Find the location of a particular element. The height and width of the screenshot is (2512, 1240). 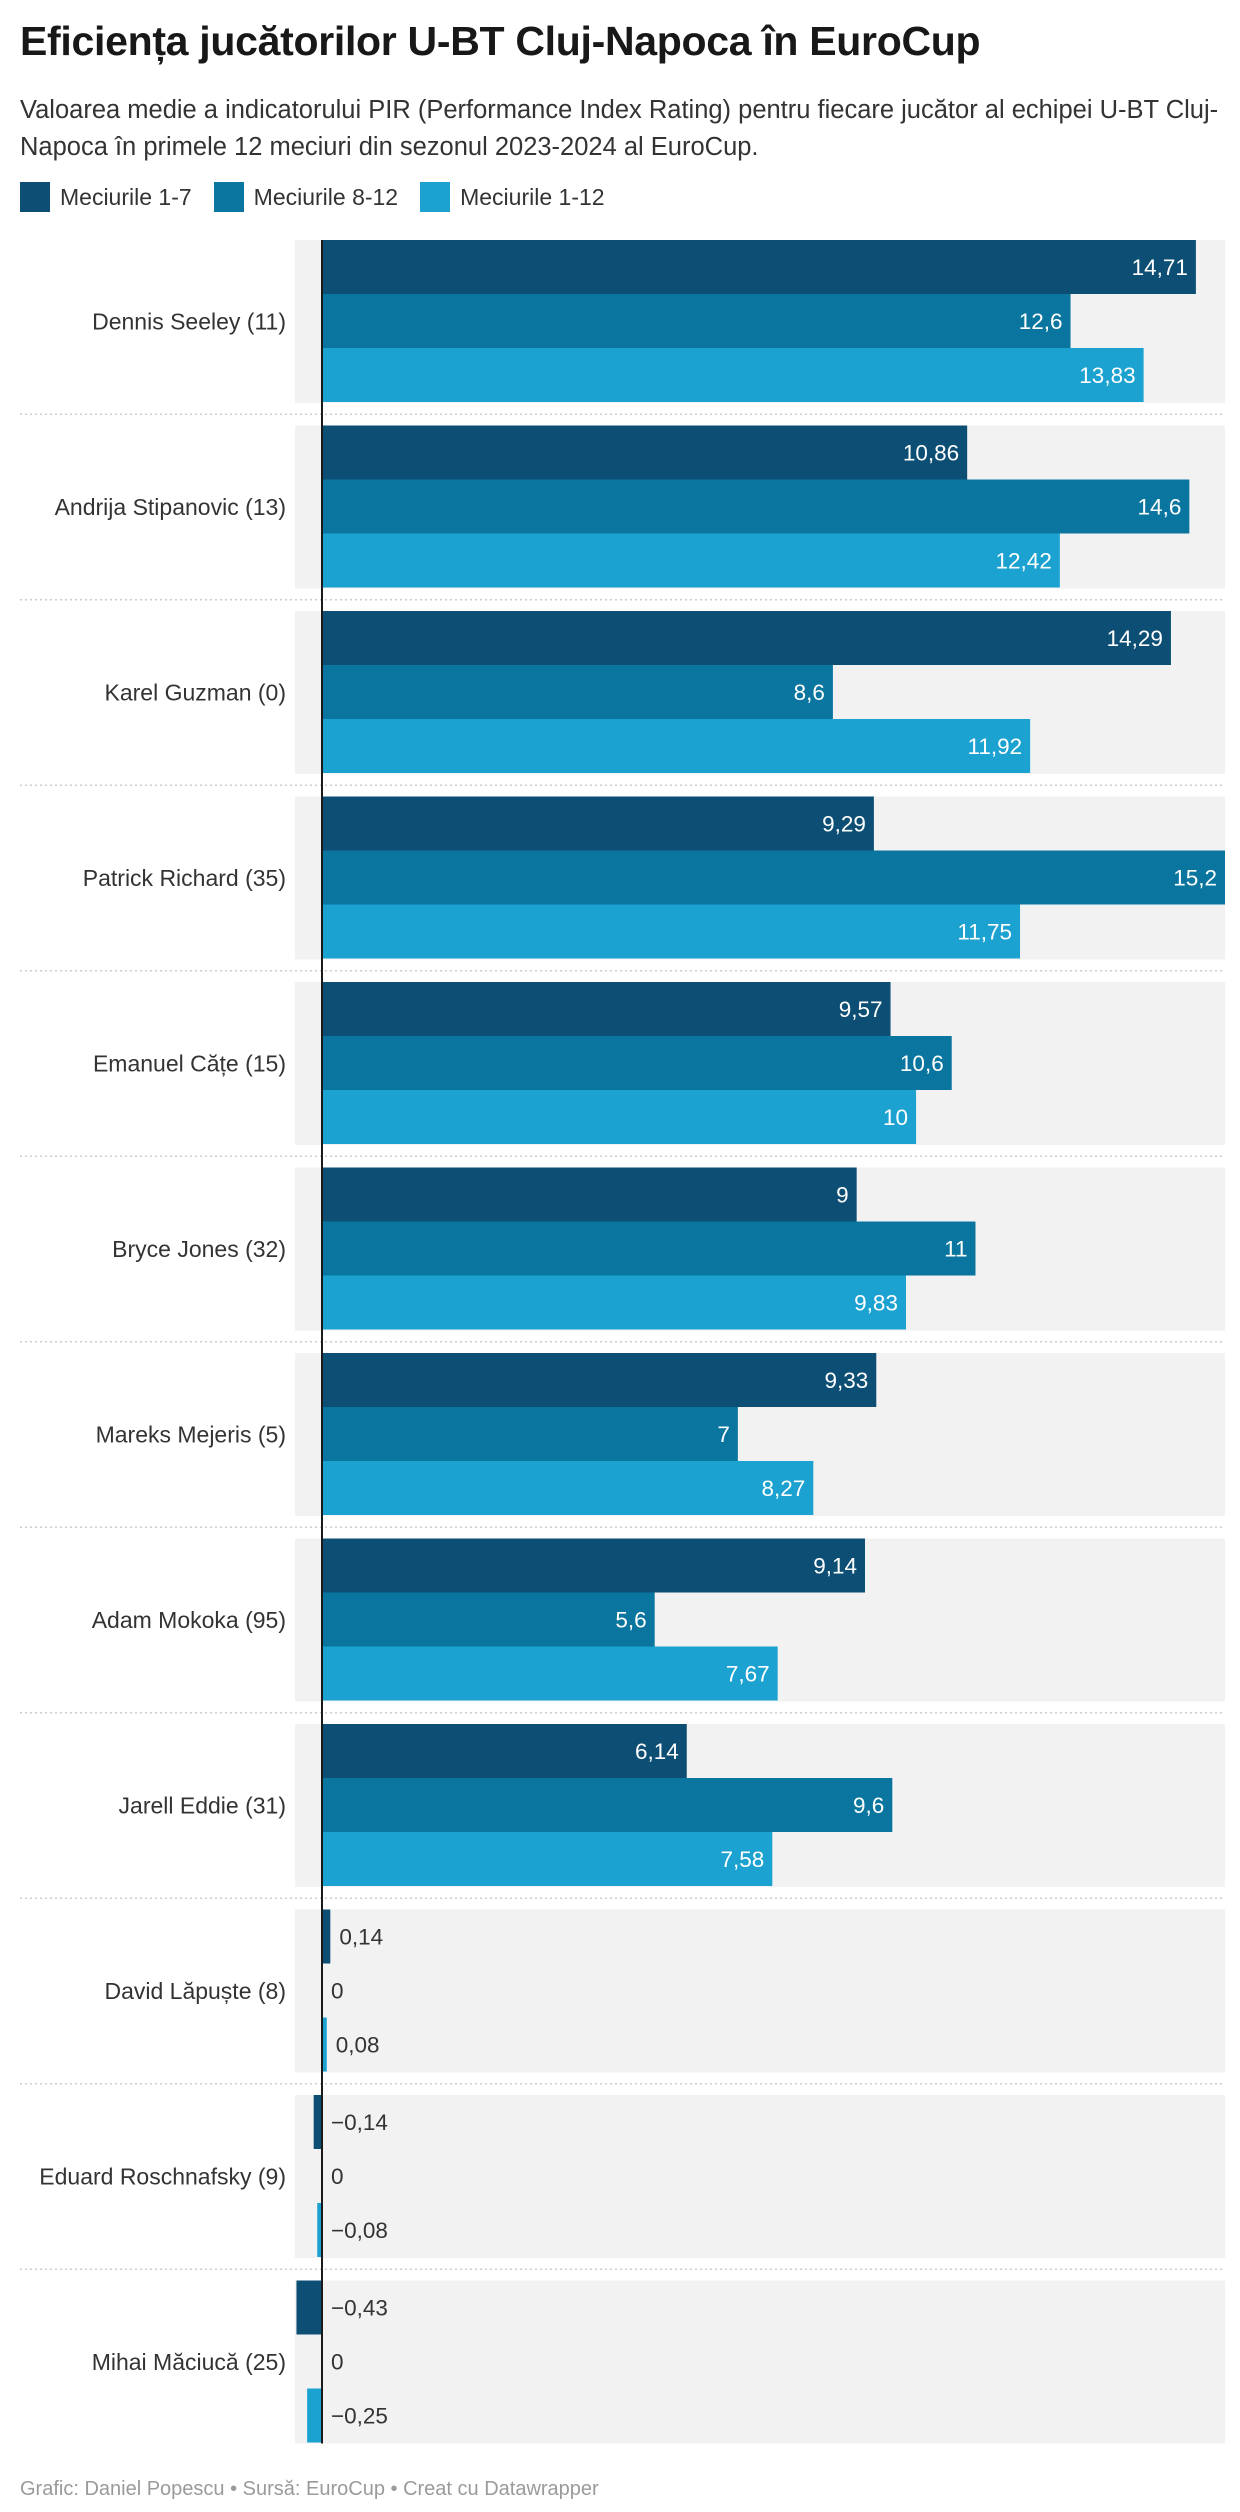

category-label: Jarell Eddie (31) is located at coordinates (202, 1806).